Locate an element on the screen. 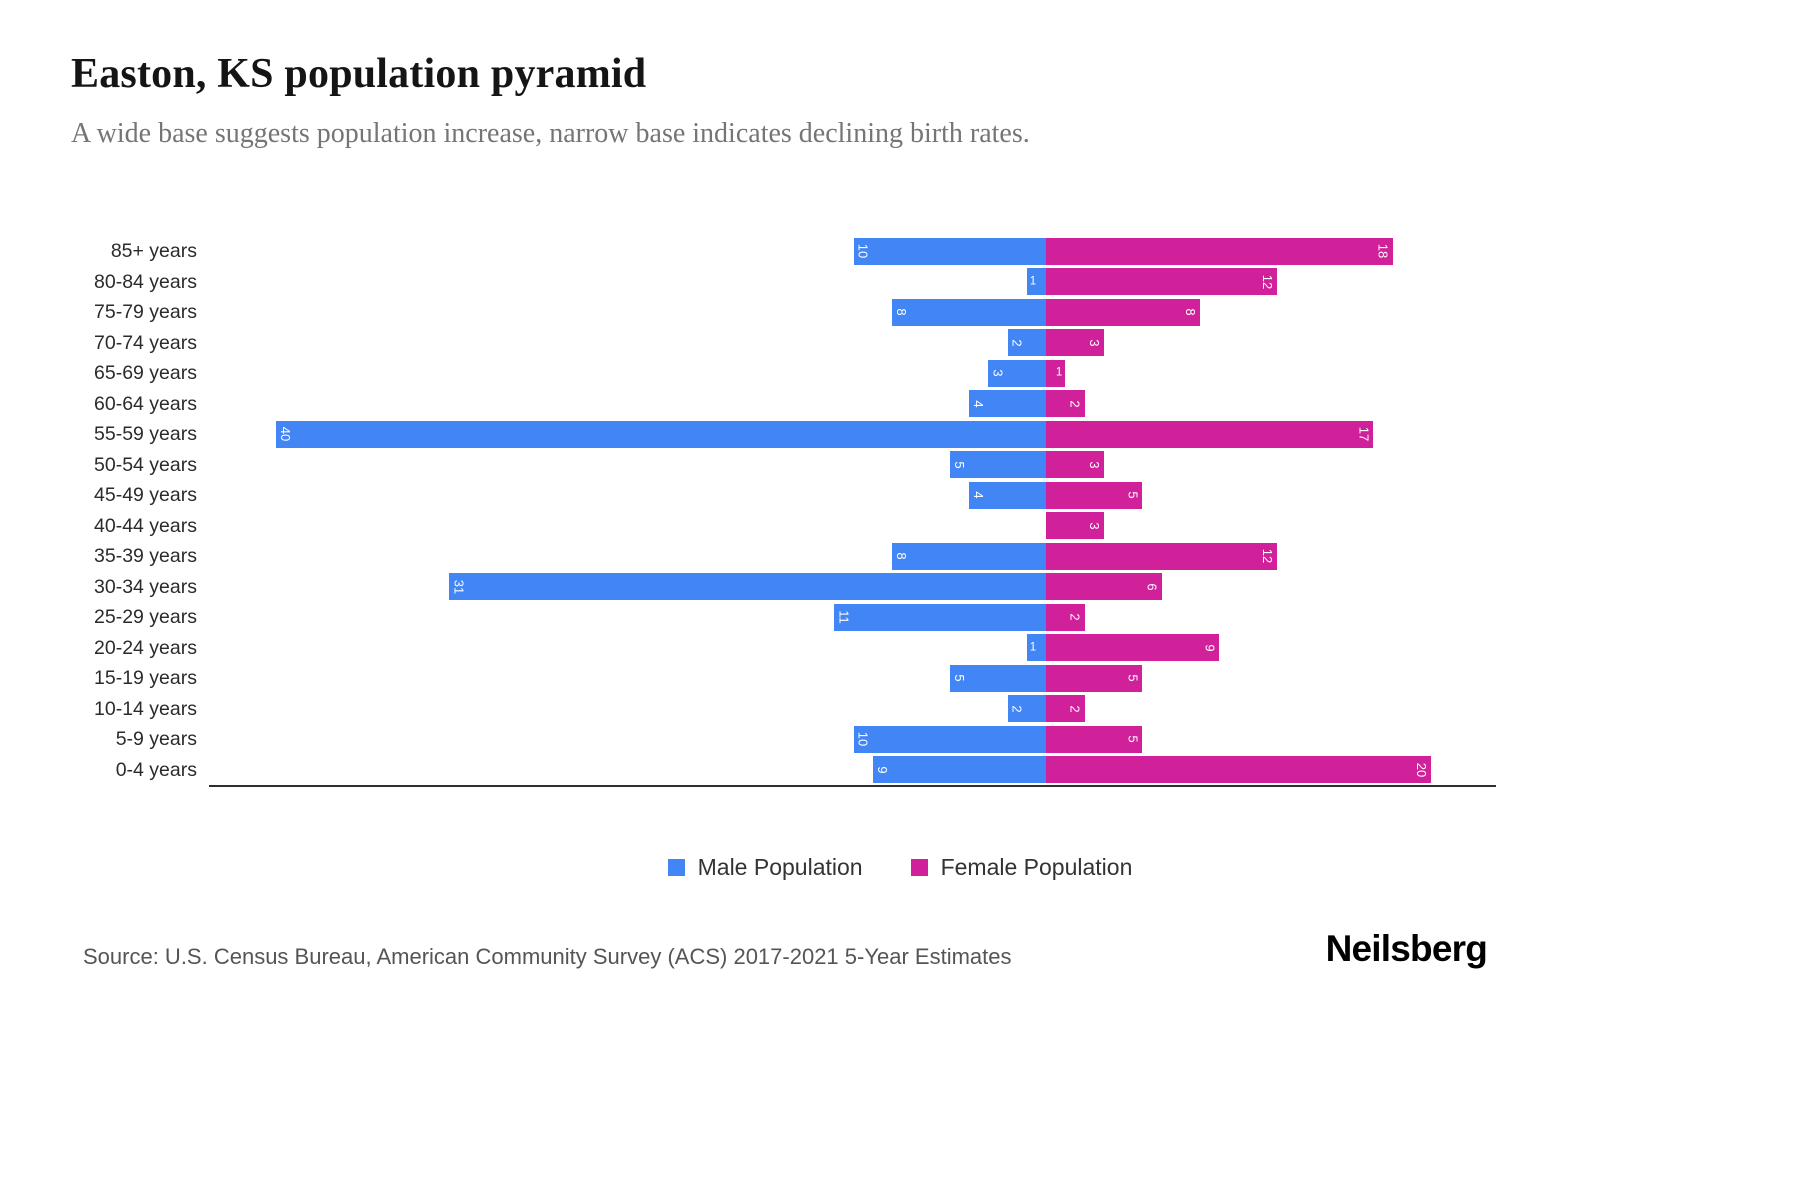  male-bar-value: 4 is located at coordinates (978, 404).